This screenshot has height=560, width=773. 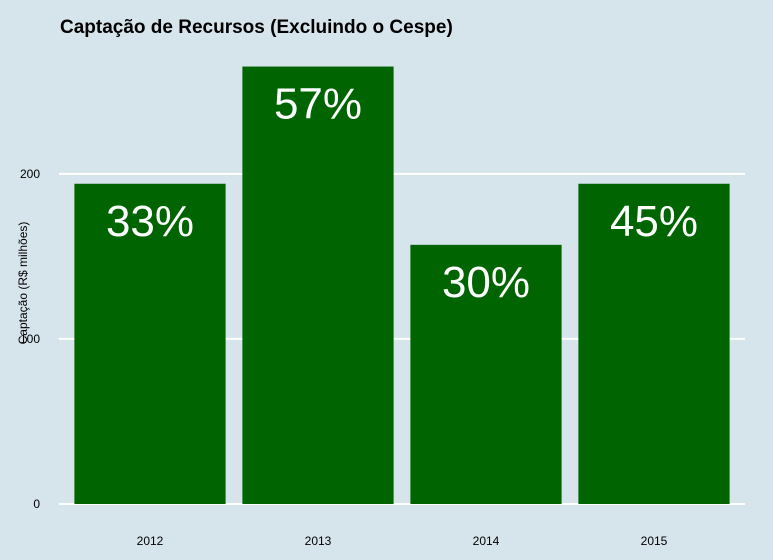 What do you see at coordinates (318, 104) in the screenshot?
I see `data-label-2013: 57%` at bounding box center [318, 104].